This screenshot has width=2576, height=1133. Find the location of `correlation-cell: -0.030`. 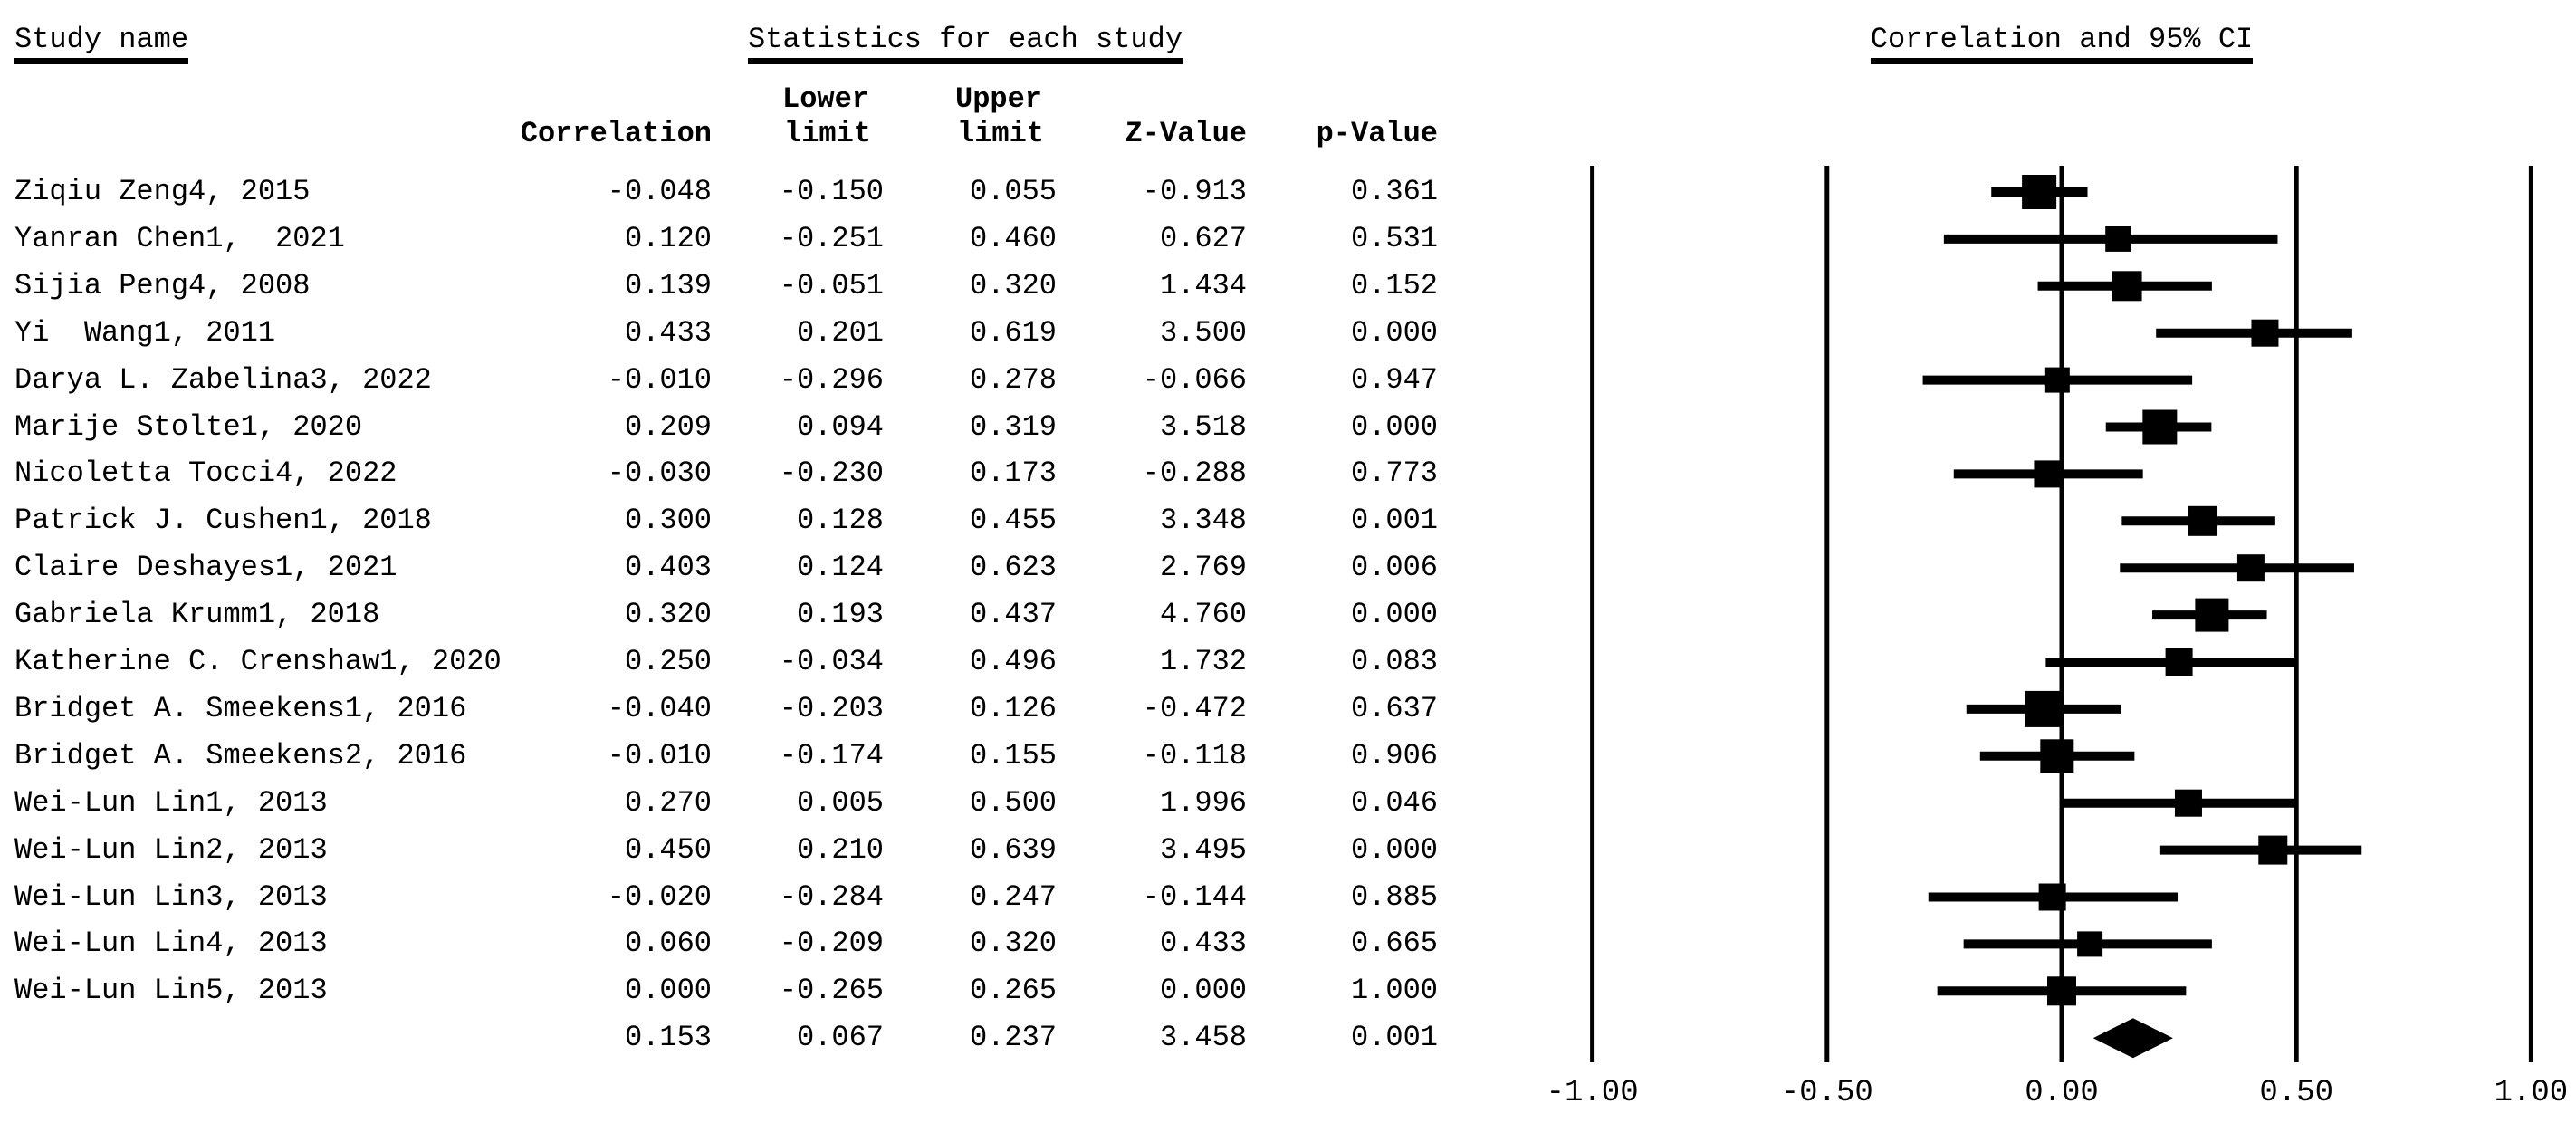

correlation-cell: -0.030 is located at coordinates (659, 473).